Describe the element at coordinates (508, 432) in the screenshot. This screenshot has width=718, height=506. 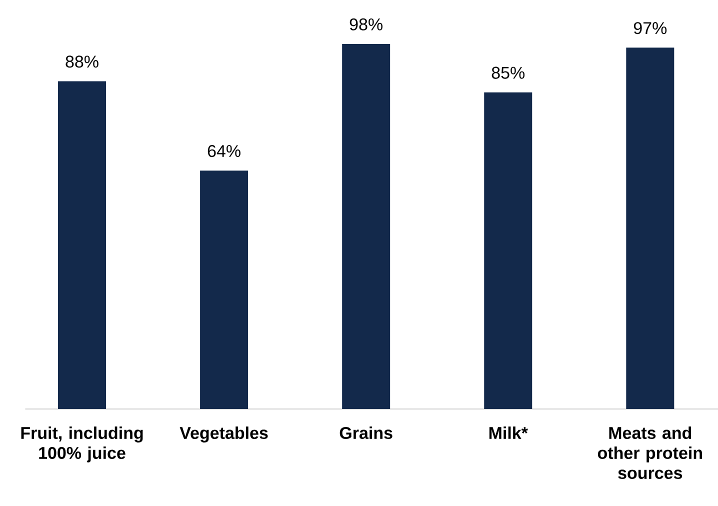
I see `x-tick-label: Milk*` at that location.